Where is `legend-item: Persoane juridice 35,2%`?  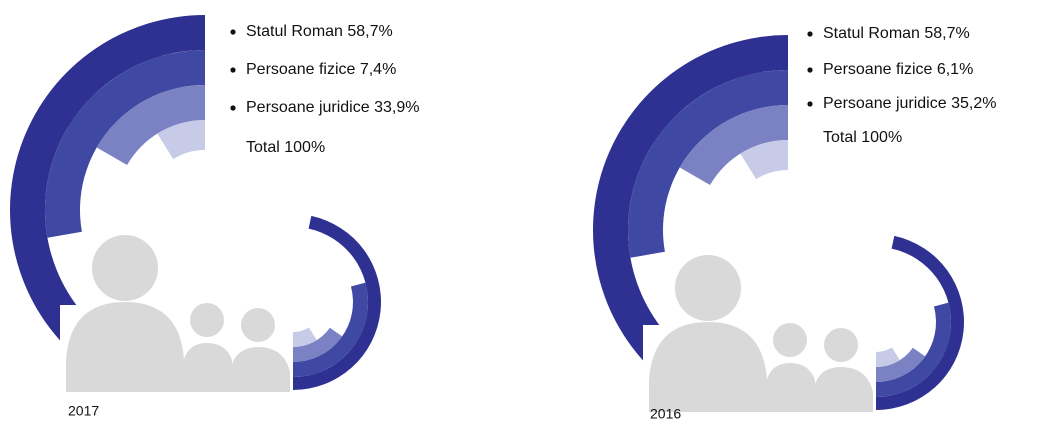
legend-item: Persoane juridice 35,2% is located at coordinates (909, 103).